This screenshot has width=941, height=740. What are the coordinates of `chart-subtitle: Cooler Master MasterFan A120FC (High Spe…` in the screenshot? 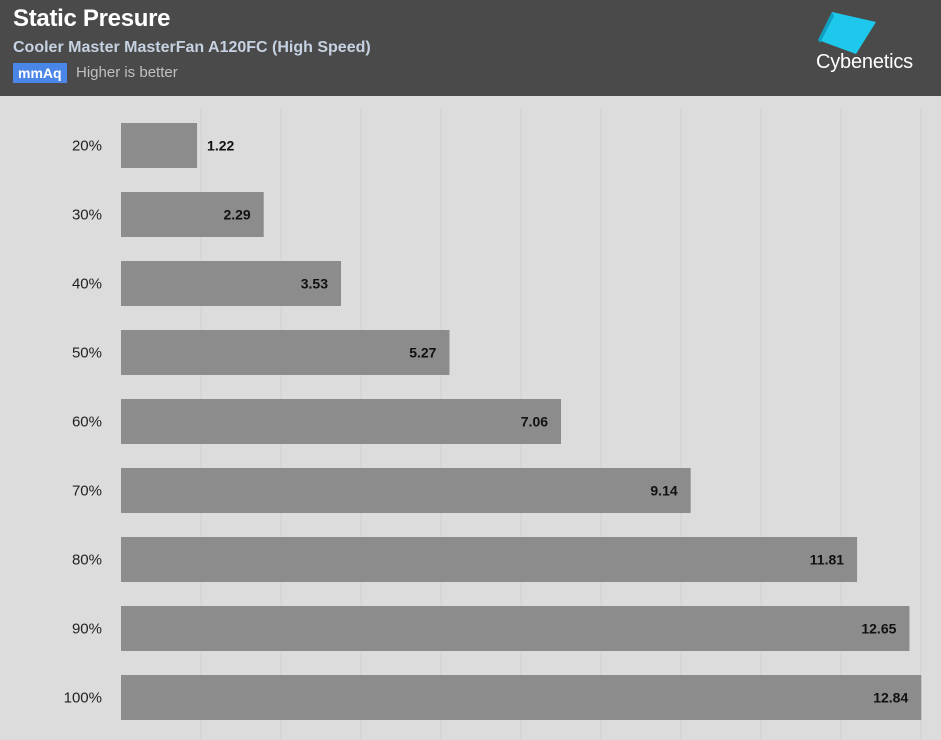 It's located at (192, 47).